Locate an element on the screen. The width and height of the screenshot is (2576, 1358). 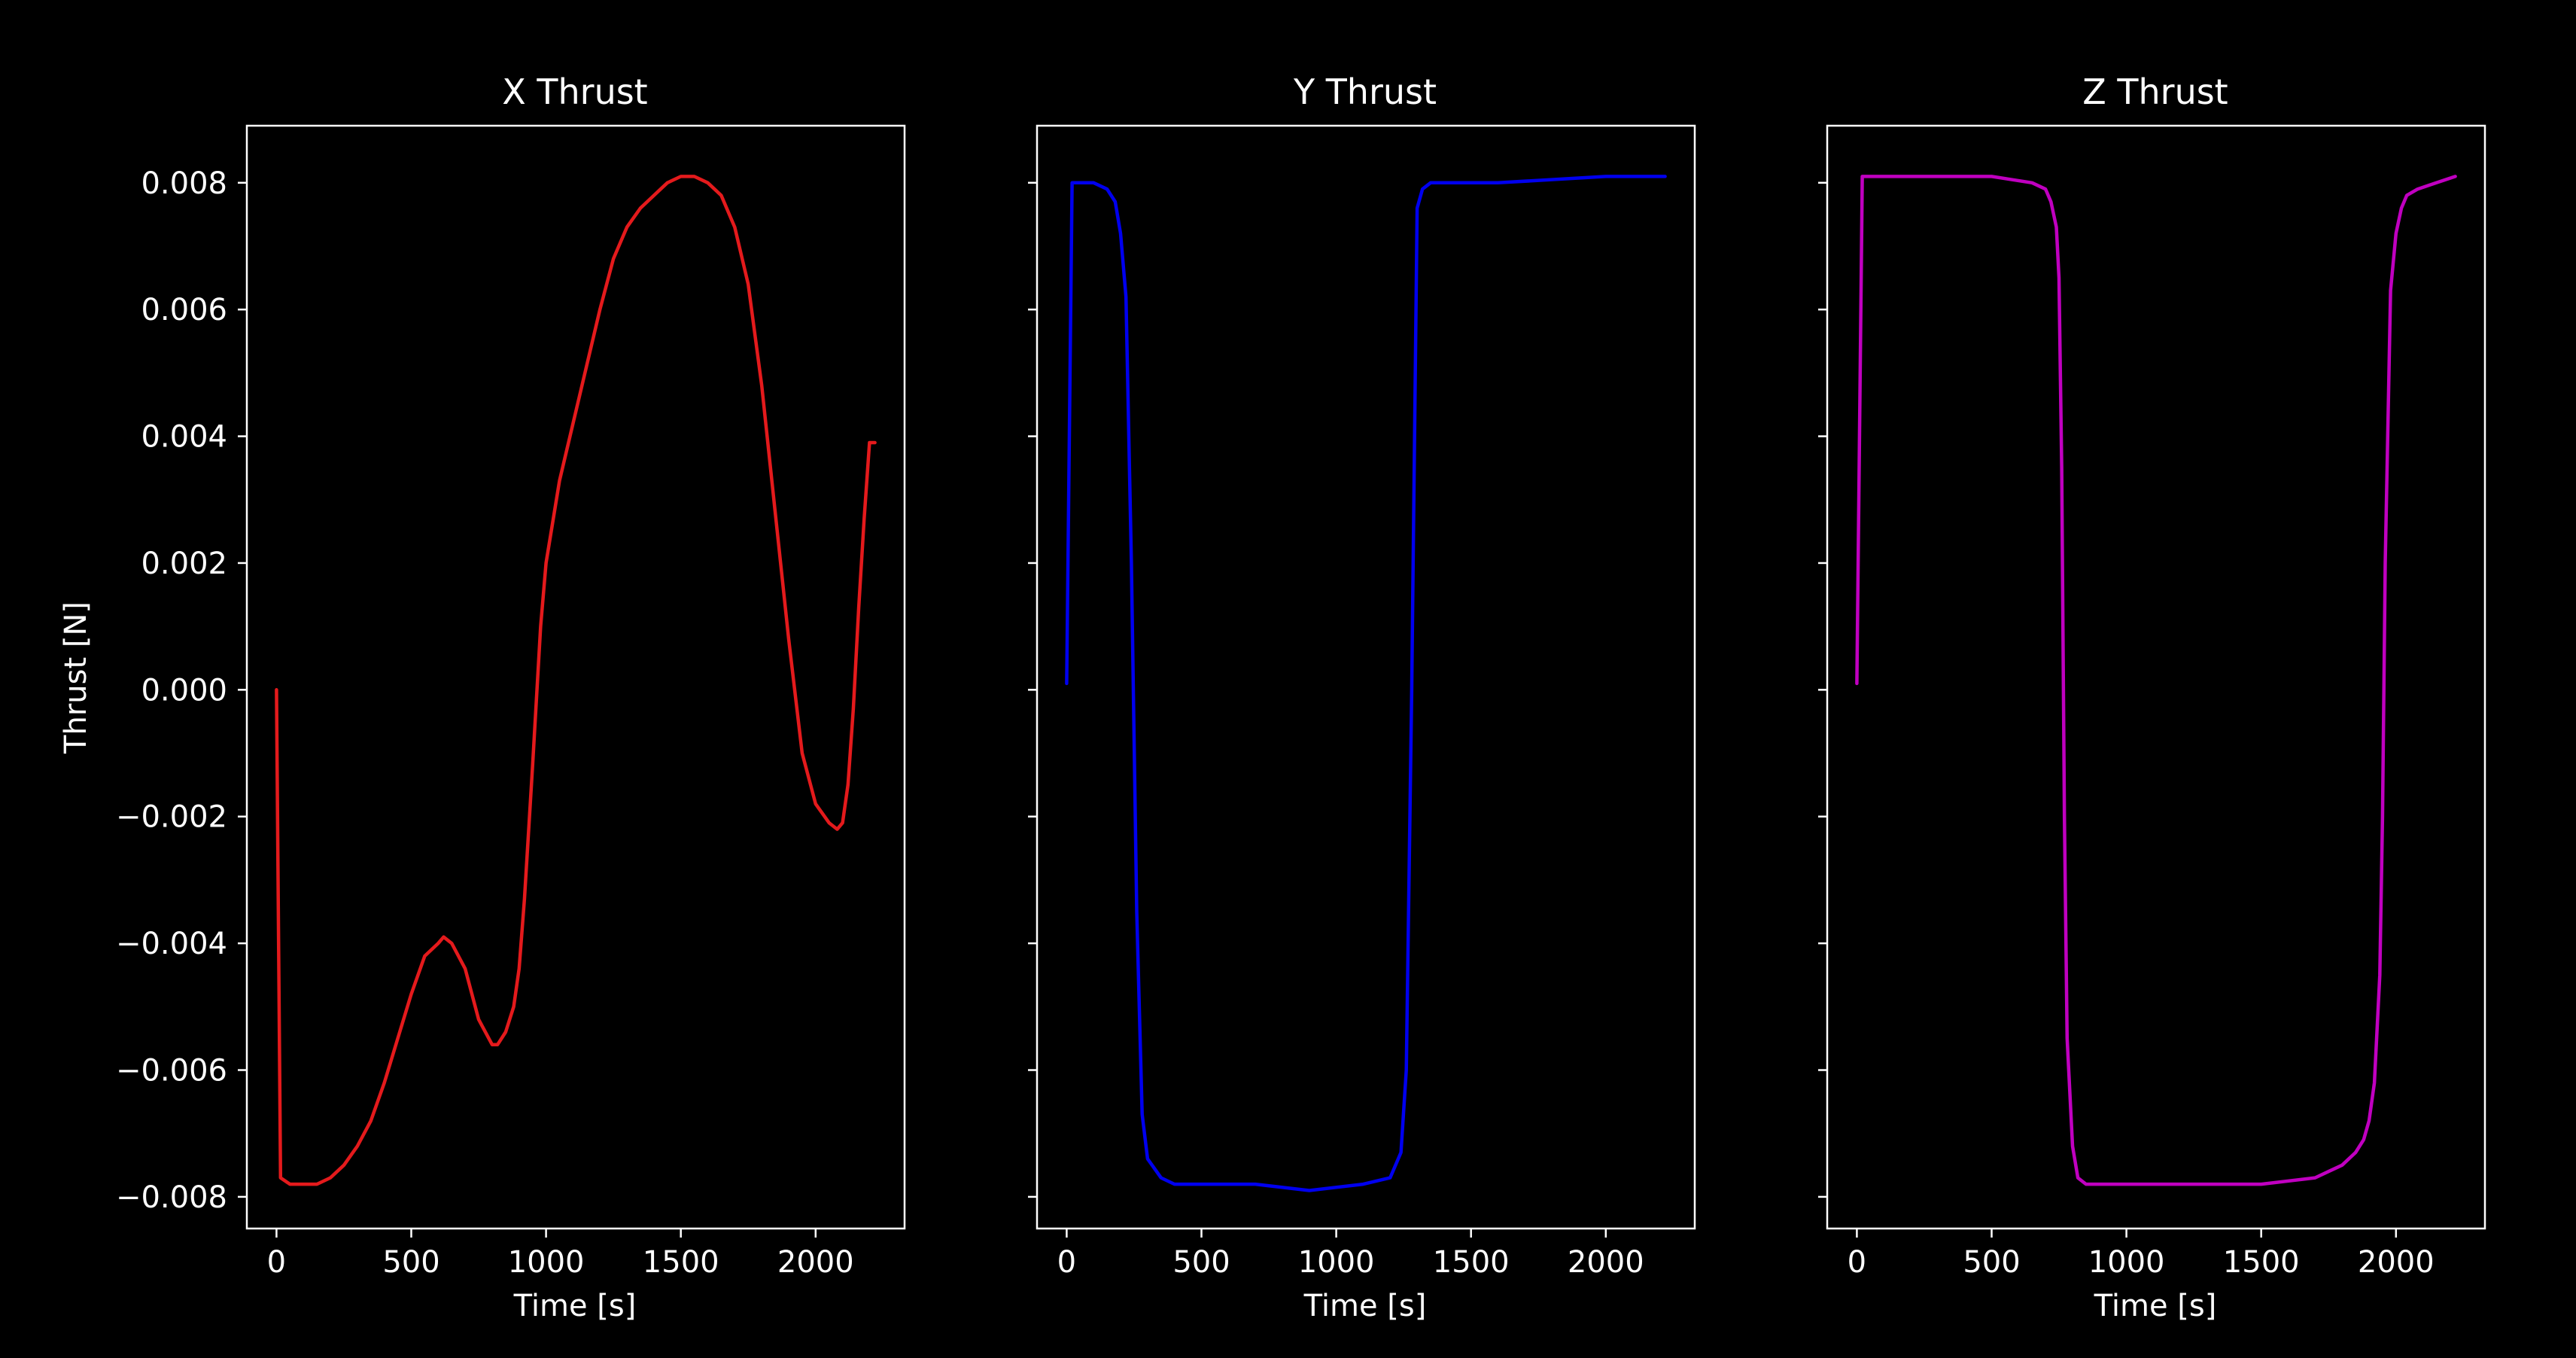
x-thrust-ytick-label: −0.006 is located at coordinates (171, 1071).